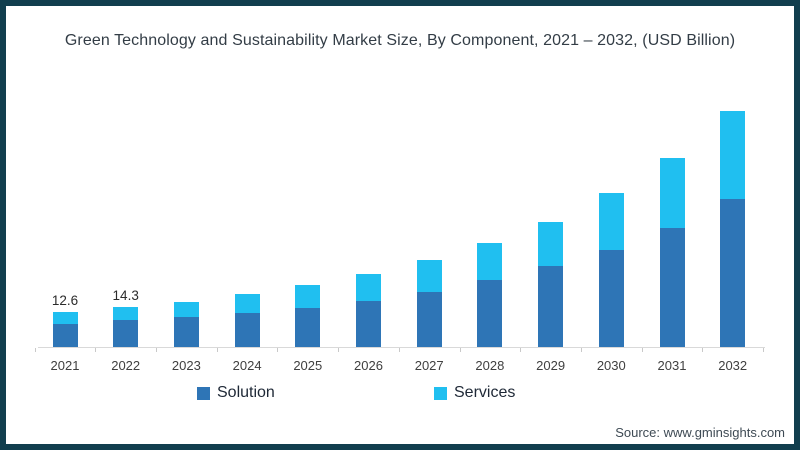 Image resolution: width=800 pixels, height=450 pixels. I want to click on bar-segment-solution-2031, so click(672, 287).